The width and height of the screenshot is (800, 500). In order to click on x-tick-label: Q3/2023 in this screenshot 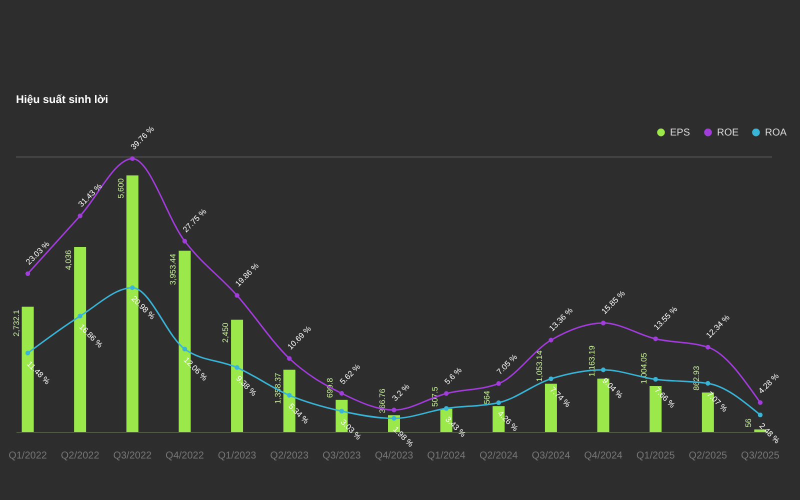, I will do `click(342, 456)`.